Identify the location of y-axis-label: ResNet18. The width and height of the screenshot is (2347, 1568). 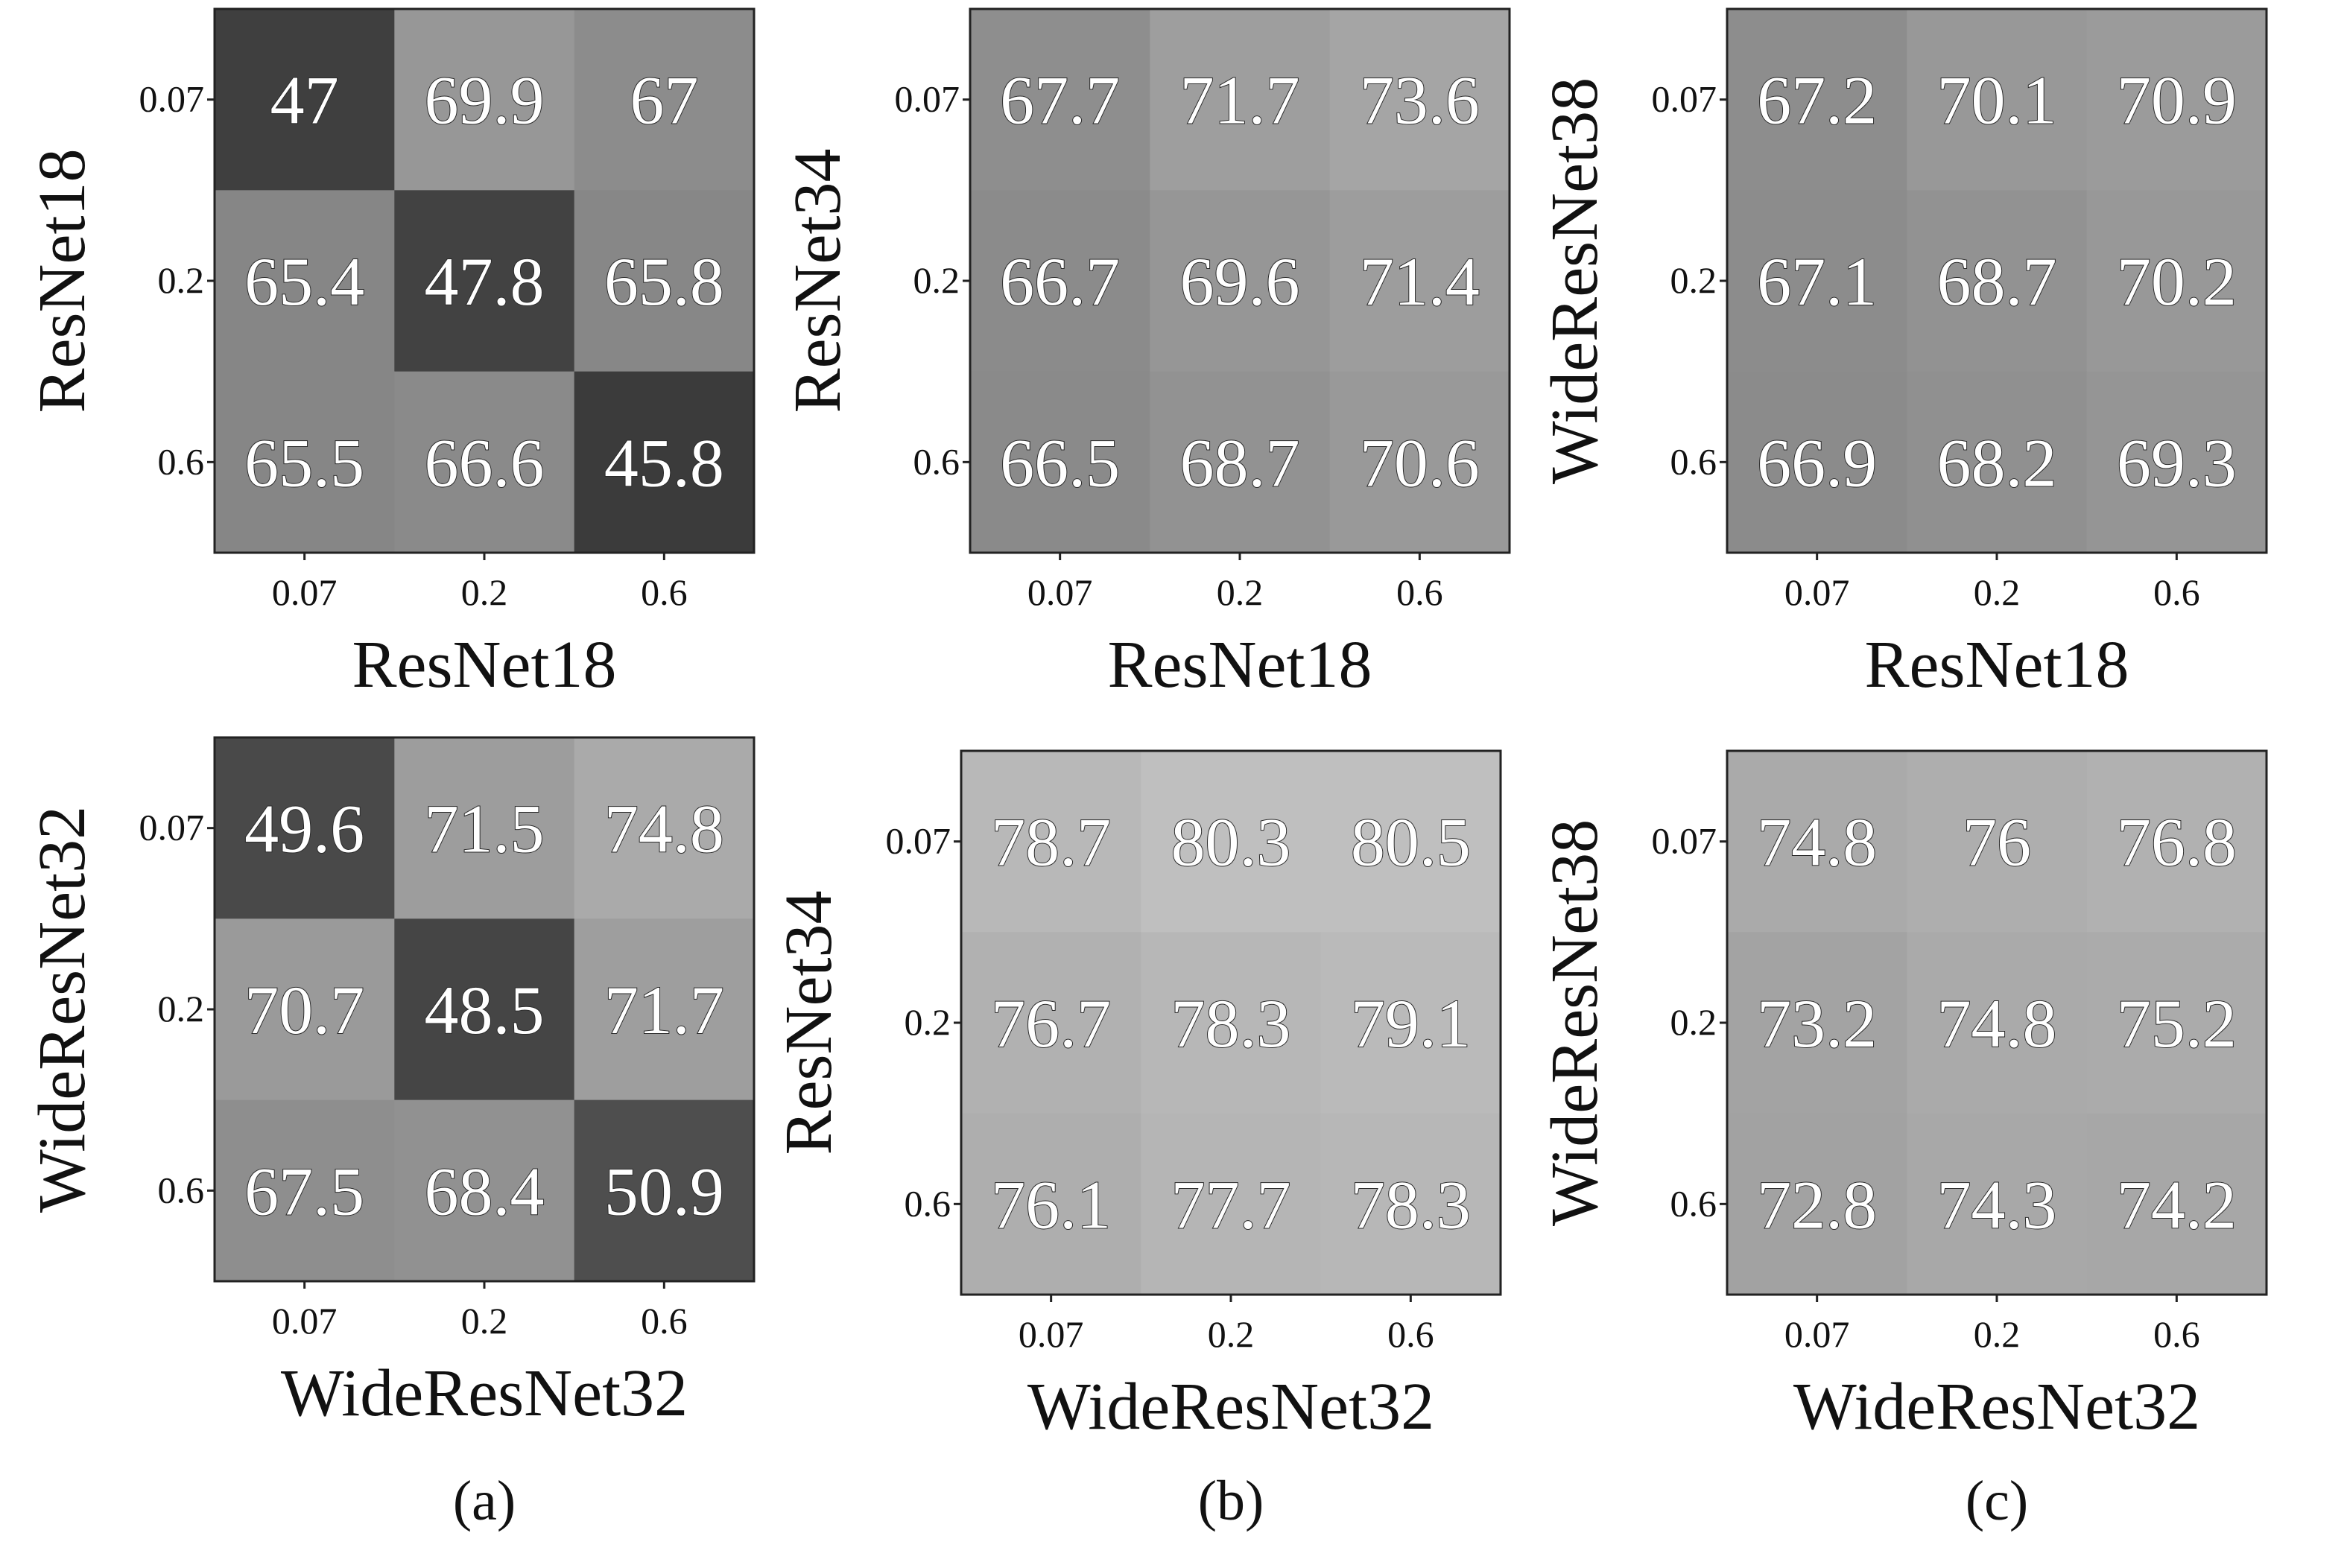
(62, 281).